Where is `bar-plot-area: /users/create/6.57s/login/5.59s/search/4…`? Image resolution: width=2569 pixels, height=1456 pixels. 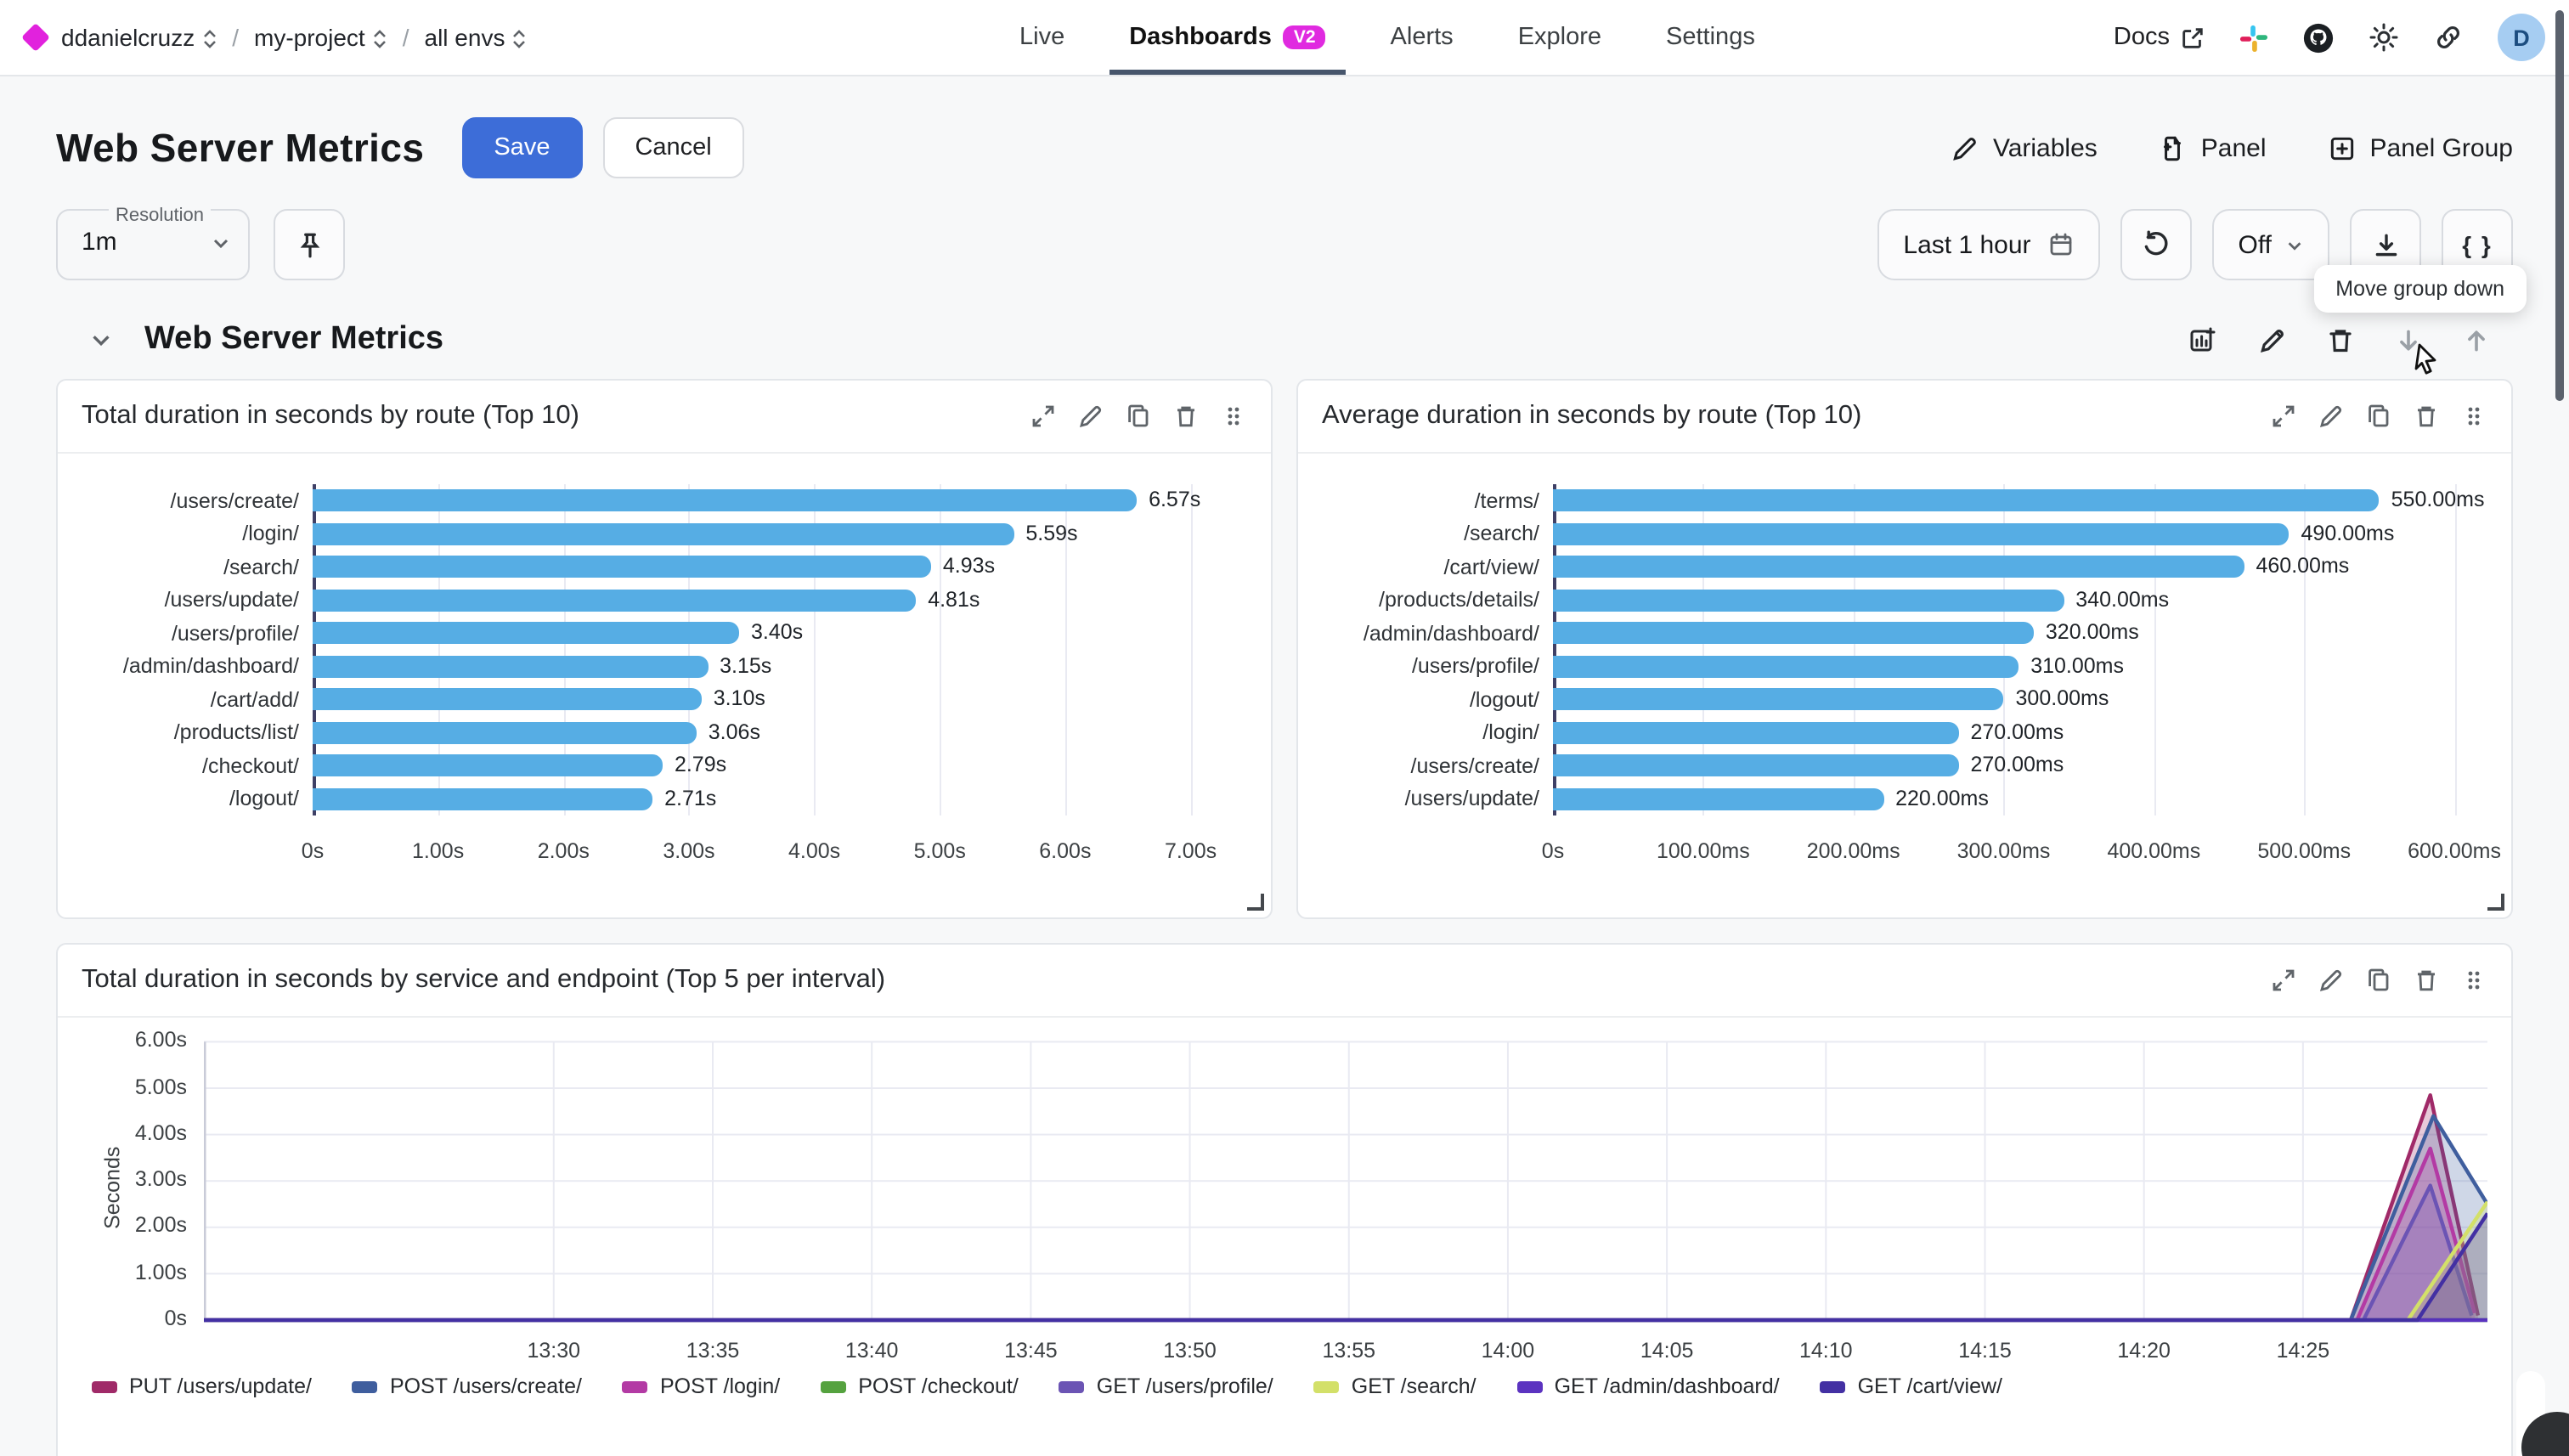 bar-plot-area: /users/create/6.57s/login/5.59s/search/4… is located at coordinates (665, 650).